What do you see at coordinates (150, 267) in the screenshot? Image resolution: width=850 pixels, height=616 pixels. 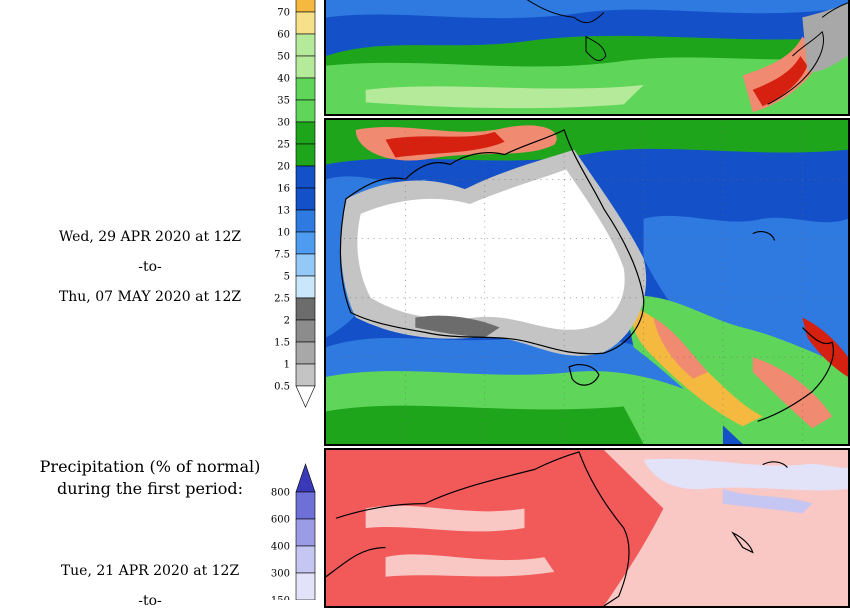 I see `period-separator: -to-` at bounding box center [150, 267].